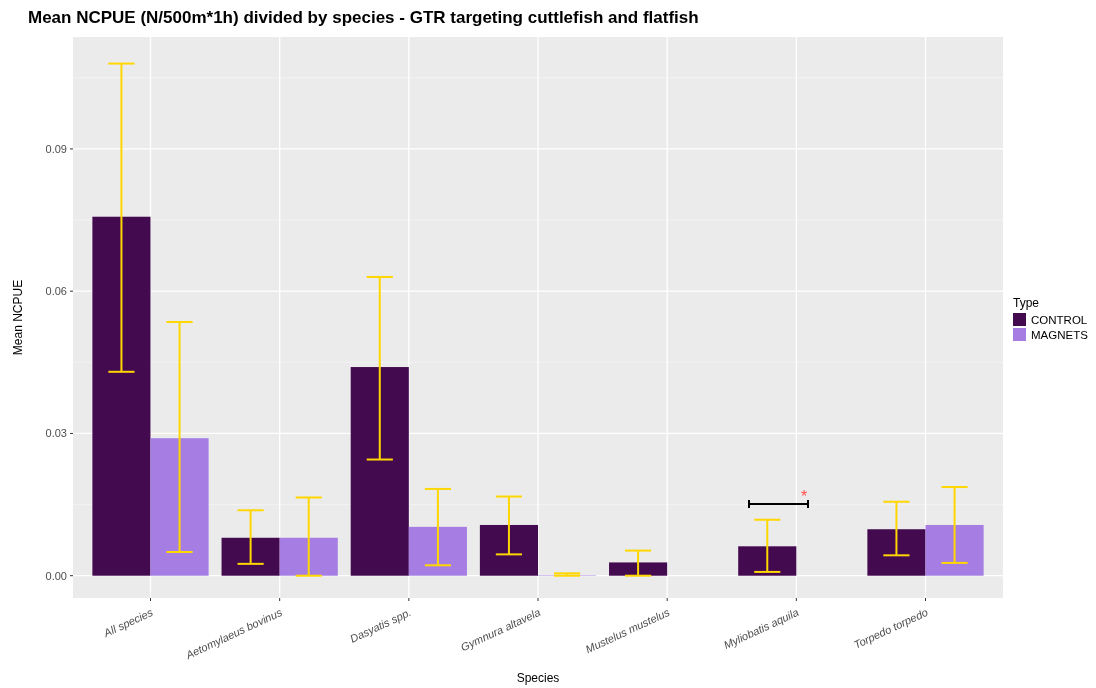  I want to click on annotation: *, so click(804, 496).